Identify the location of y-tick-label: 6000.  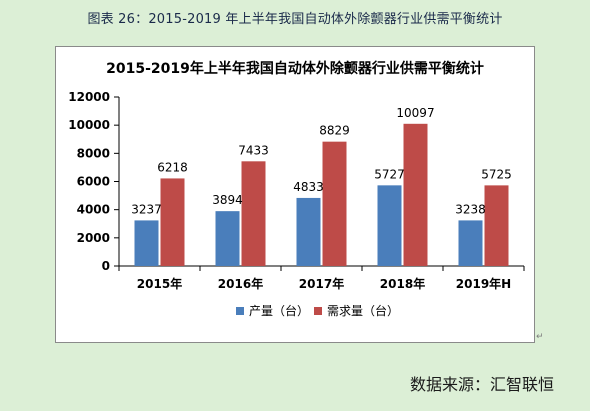
(93, 182).